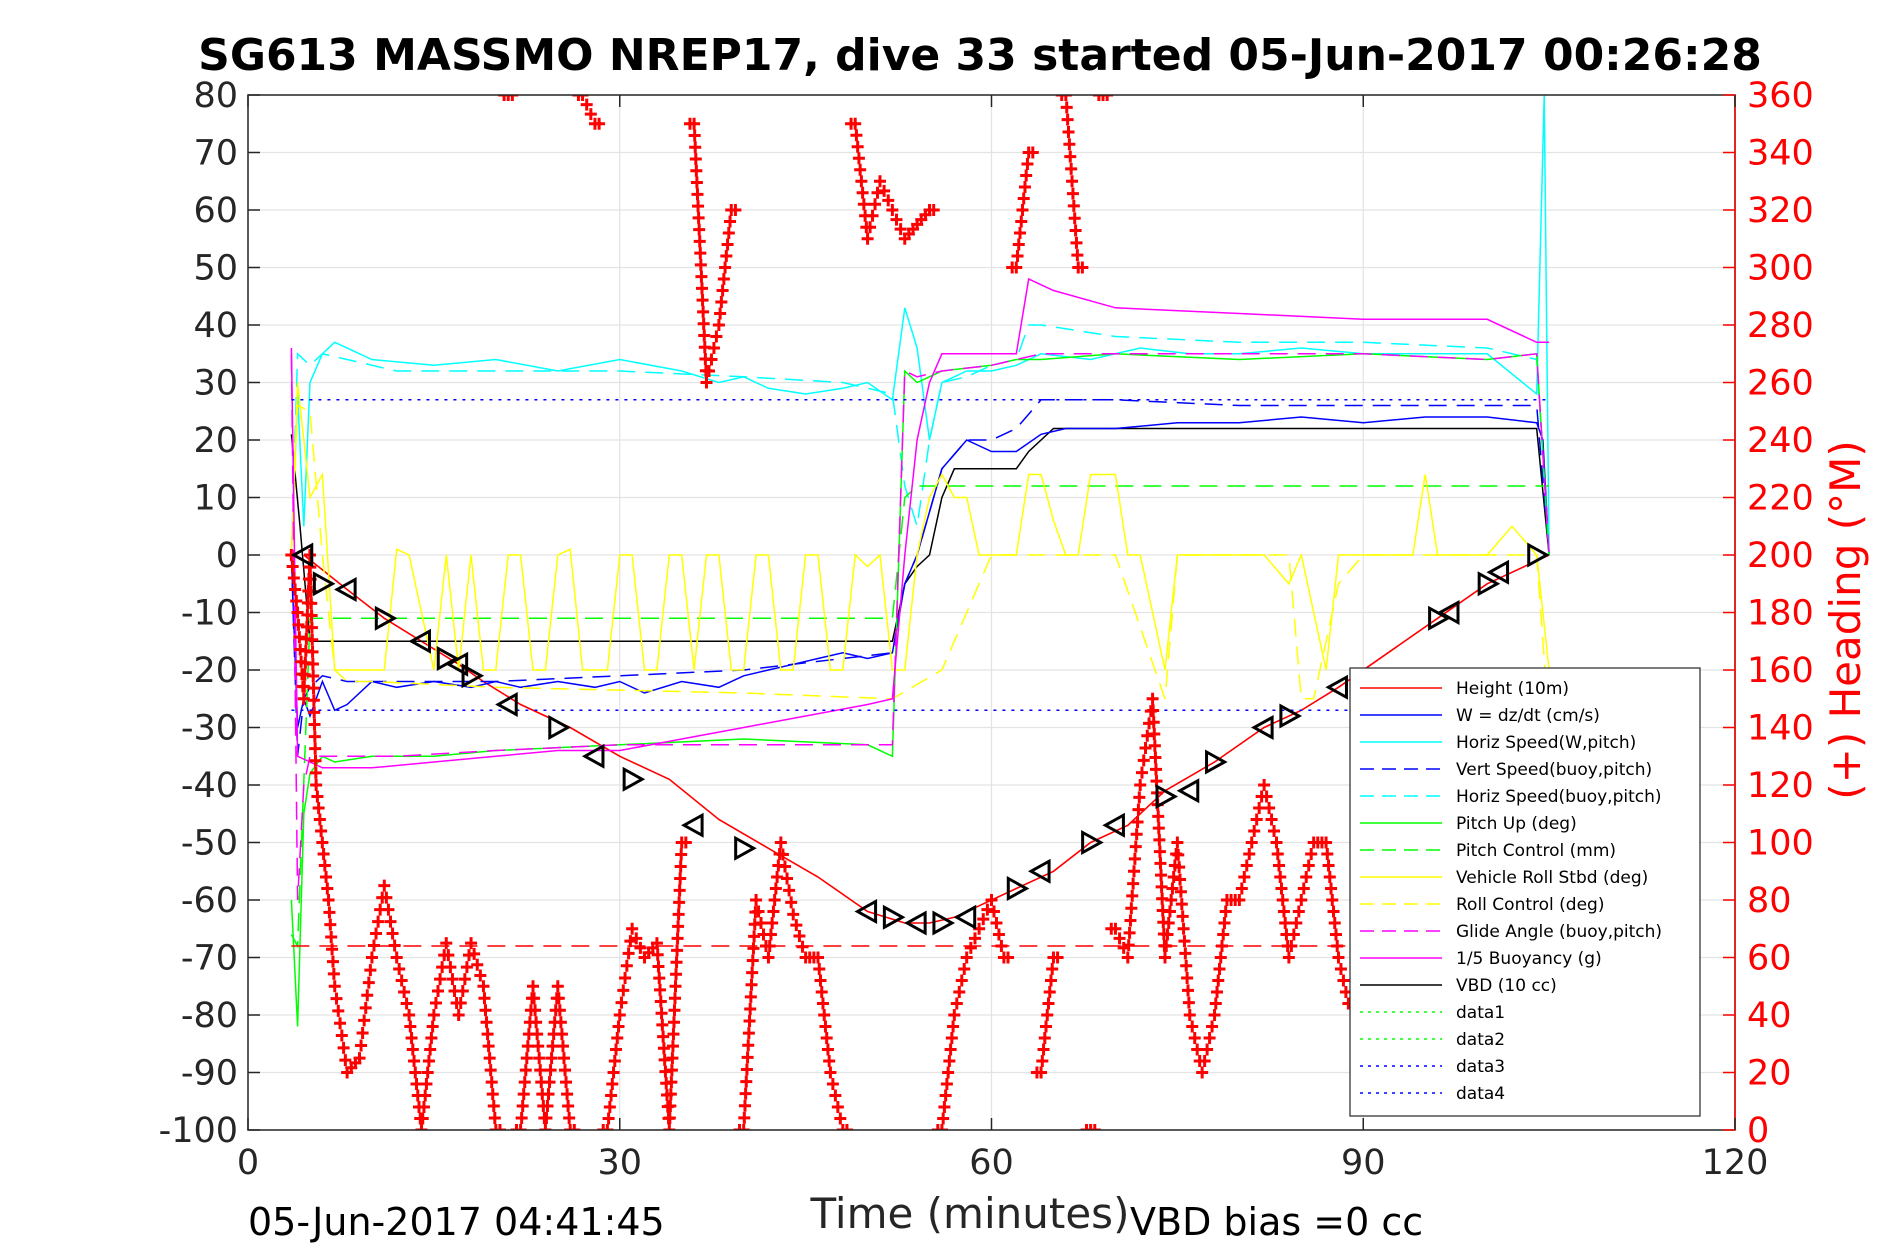  What do you see at coordinates (1529, 959) in the screenshot?
I see `legend-entry-label: 1/5 Buoyancy (g)` at bounding box center [1529, 959].